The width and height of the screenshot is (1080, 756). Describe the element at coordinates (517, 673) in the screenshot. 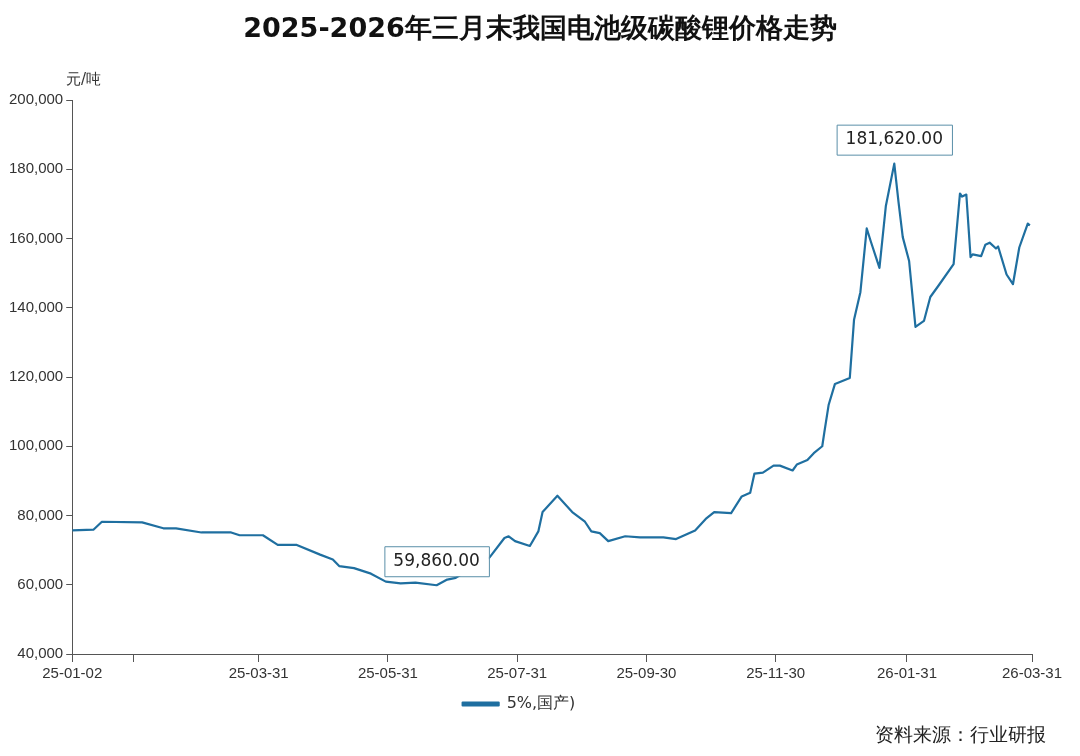

I see `x-tick-label: 25-07-31` at that location.